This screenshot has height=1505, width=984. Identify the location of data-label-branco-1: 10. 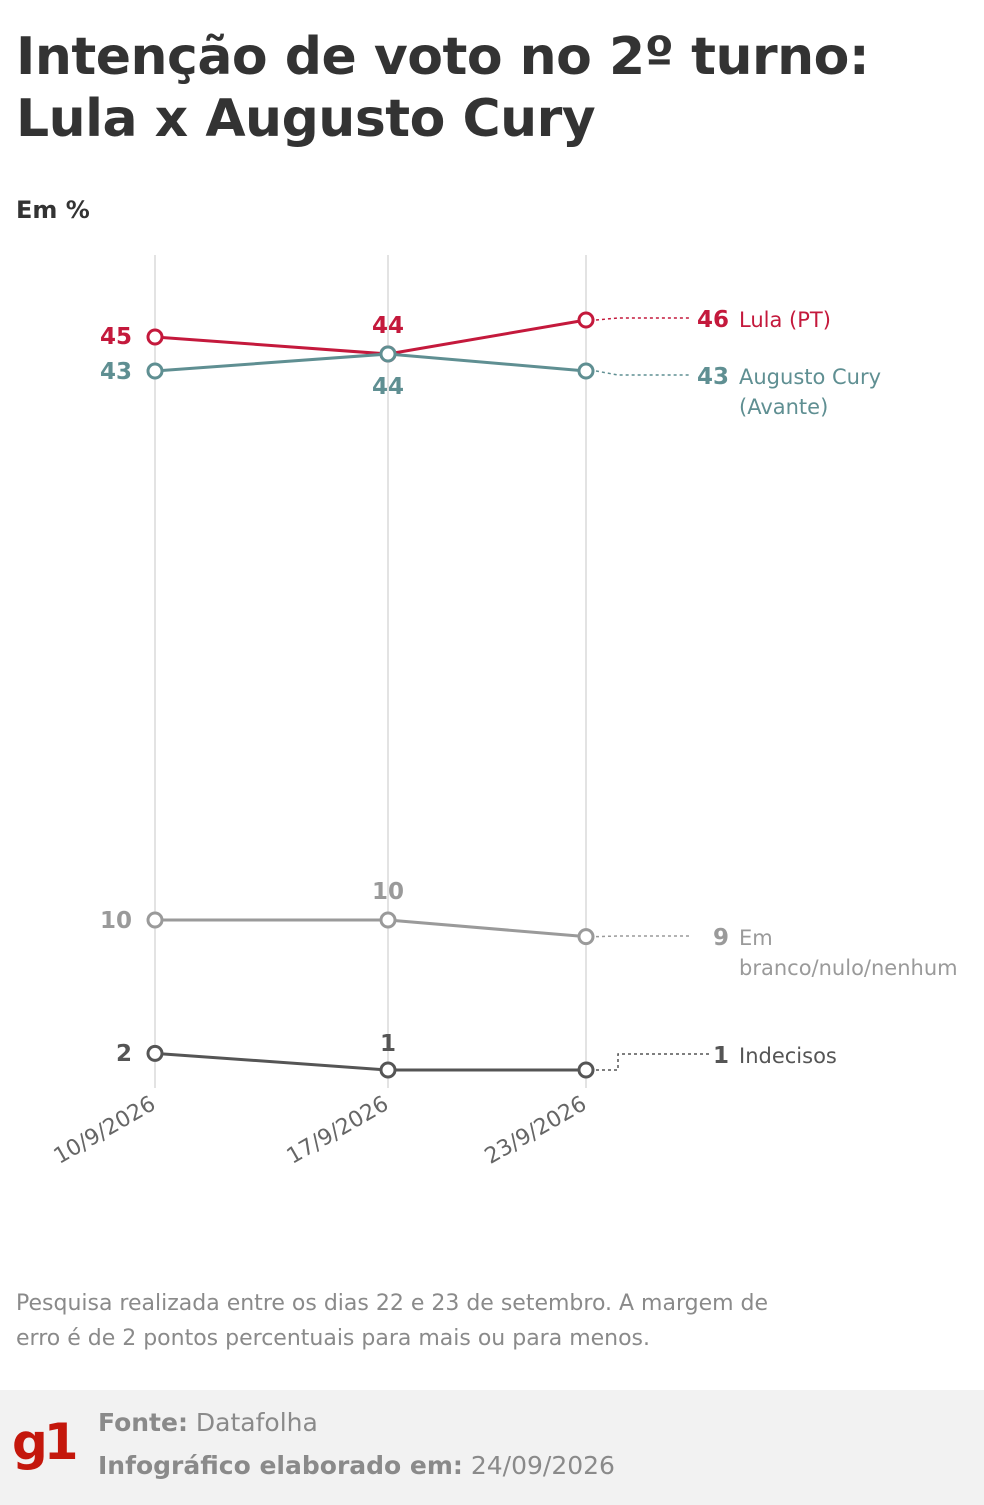
(116, 921).